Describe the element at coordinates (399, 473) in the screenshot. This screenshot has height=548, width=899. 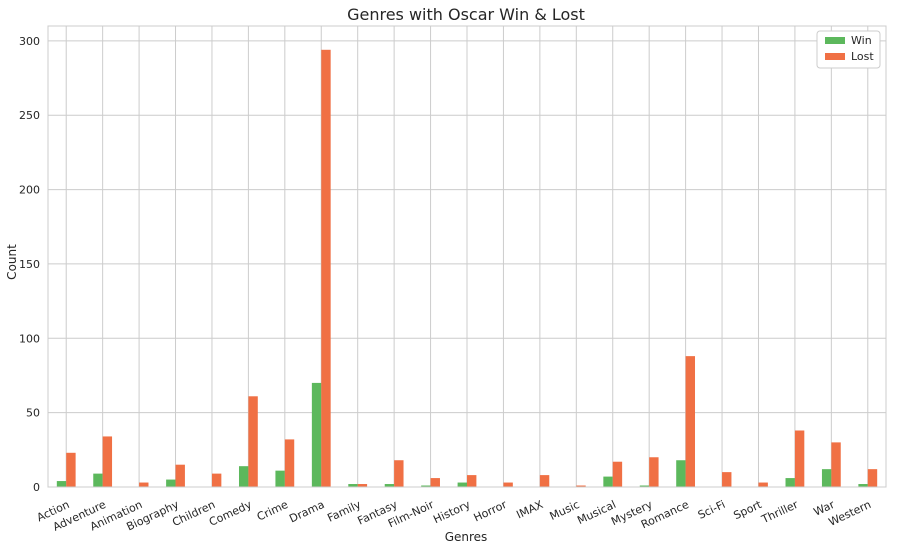
I see `bar-lost-fantasy` at that location.